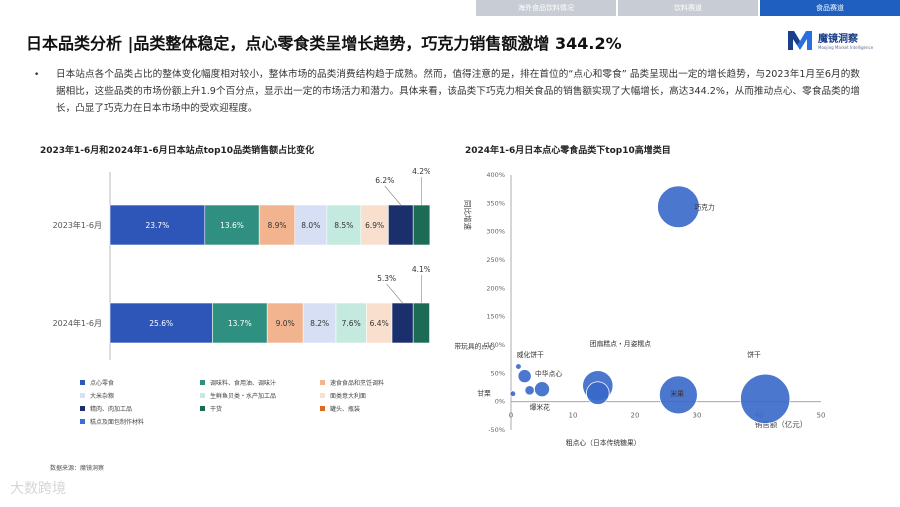 Image resolution: width=900 pixels, height=507 pixels. I want to click on y-axis-title: 同比增速, so click(468, 215).